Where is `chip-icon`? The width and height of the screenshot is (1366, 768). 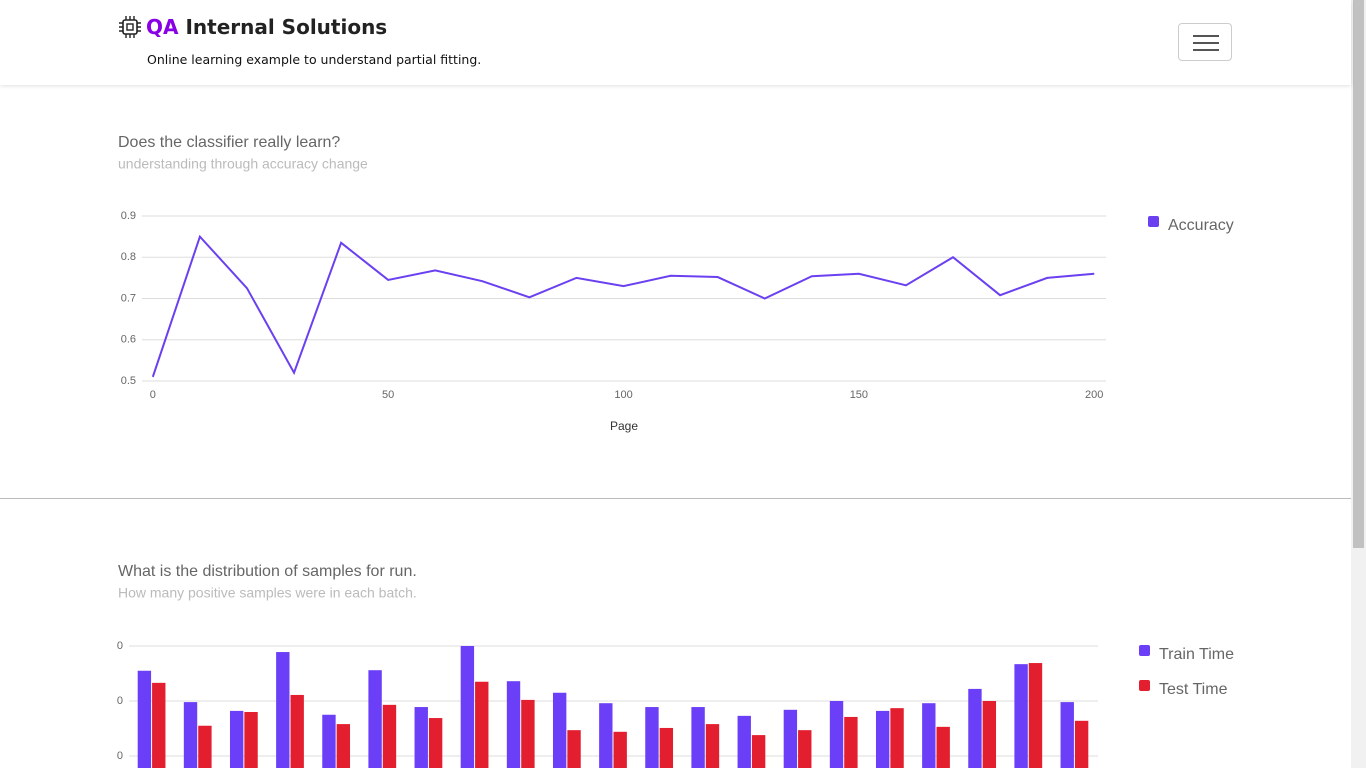
chip-icon is located at coordinates (130, 27).